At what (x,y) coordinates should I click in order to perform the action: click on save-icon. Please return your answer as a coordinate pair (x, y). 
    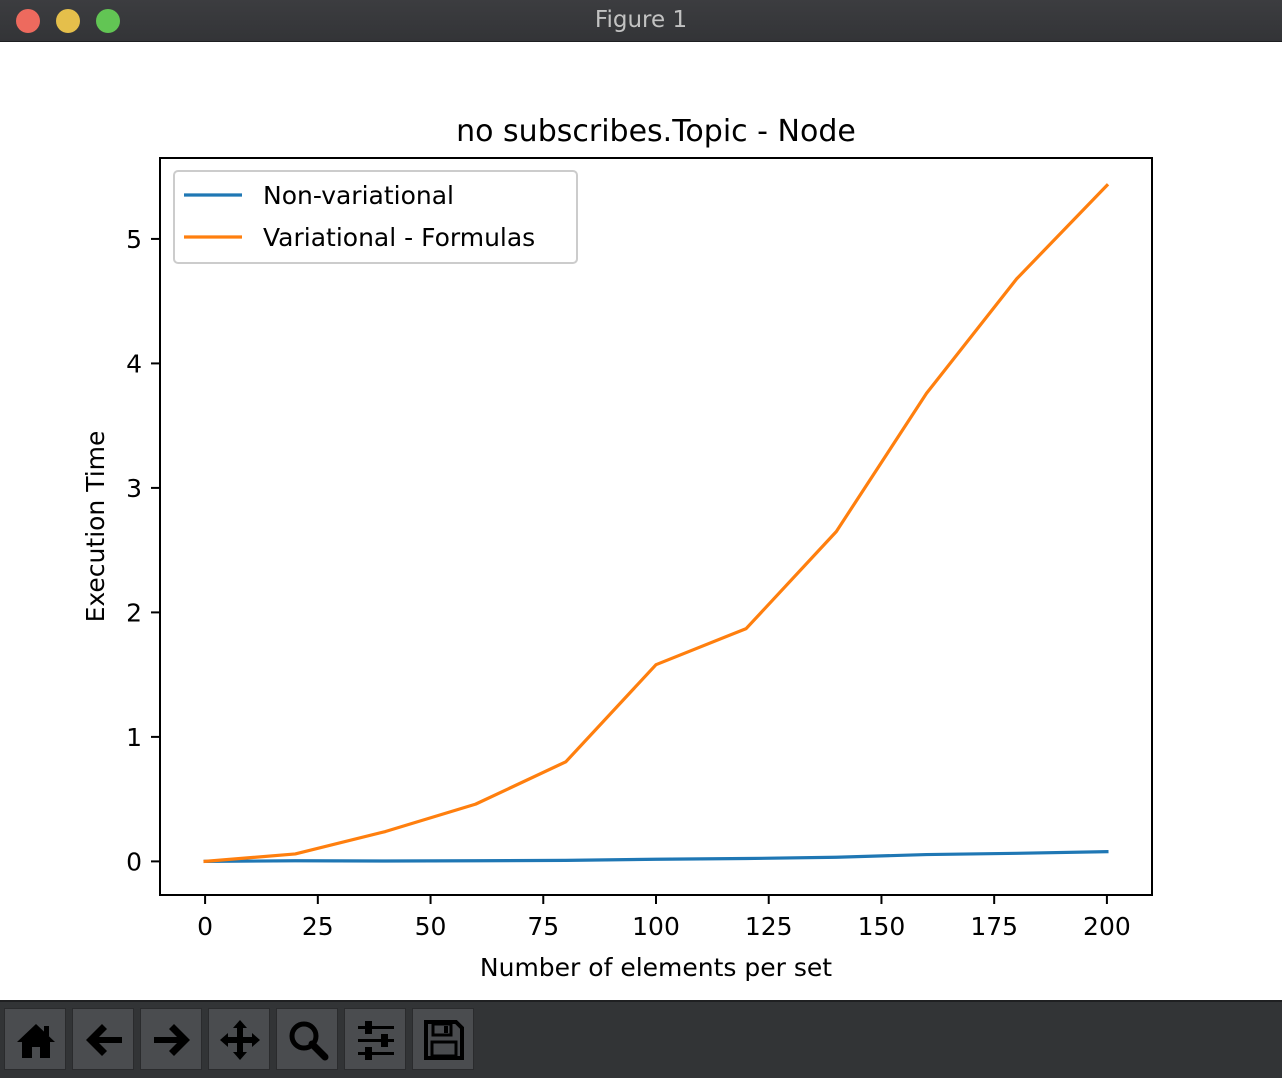
    Looking at the image, I should click on (444, 1040).